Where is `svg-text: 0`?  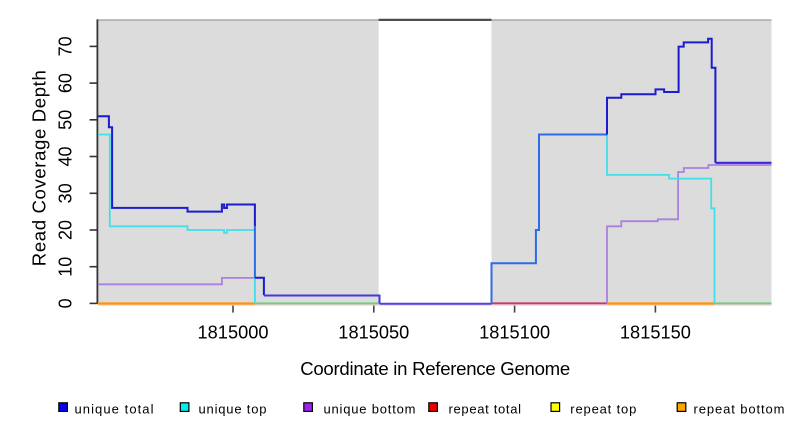 svg-text: 0 is located at coordinates (66, 303).